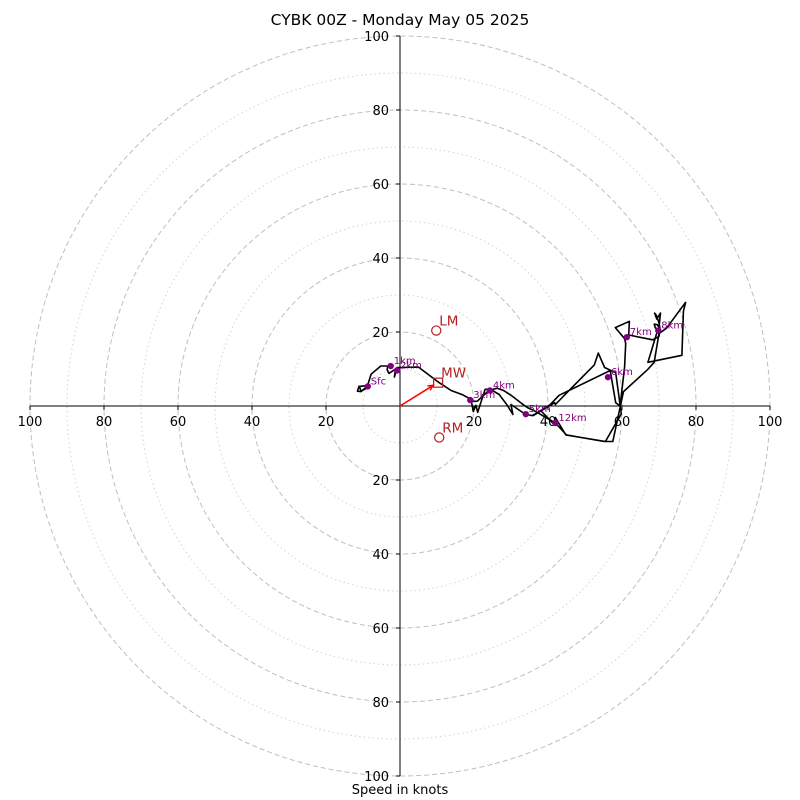  What do you see at coordinates (378, 381) in the screenshot?
I see `height-label-sfc: Sfc` at bounding box center [378, 381].